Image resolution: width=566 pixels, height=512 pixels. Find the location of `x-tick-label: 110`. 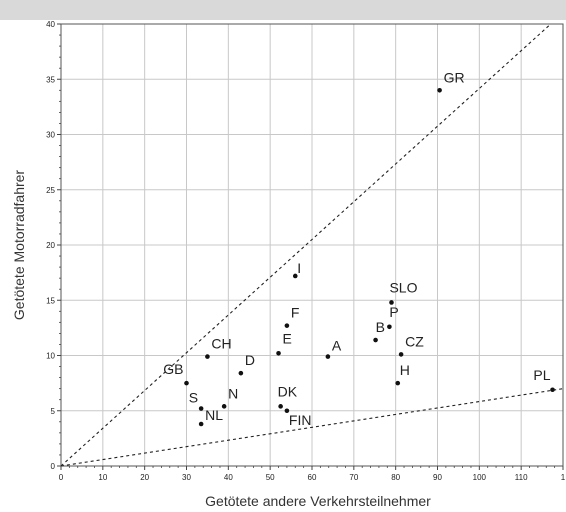

x-tick-label: 110 is located at coordinates (521, 477).